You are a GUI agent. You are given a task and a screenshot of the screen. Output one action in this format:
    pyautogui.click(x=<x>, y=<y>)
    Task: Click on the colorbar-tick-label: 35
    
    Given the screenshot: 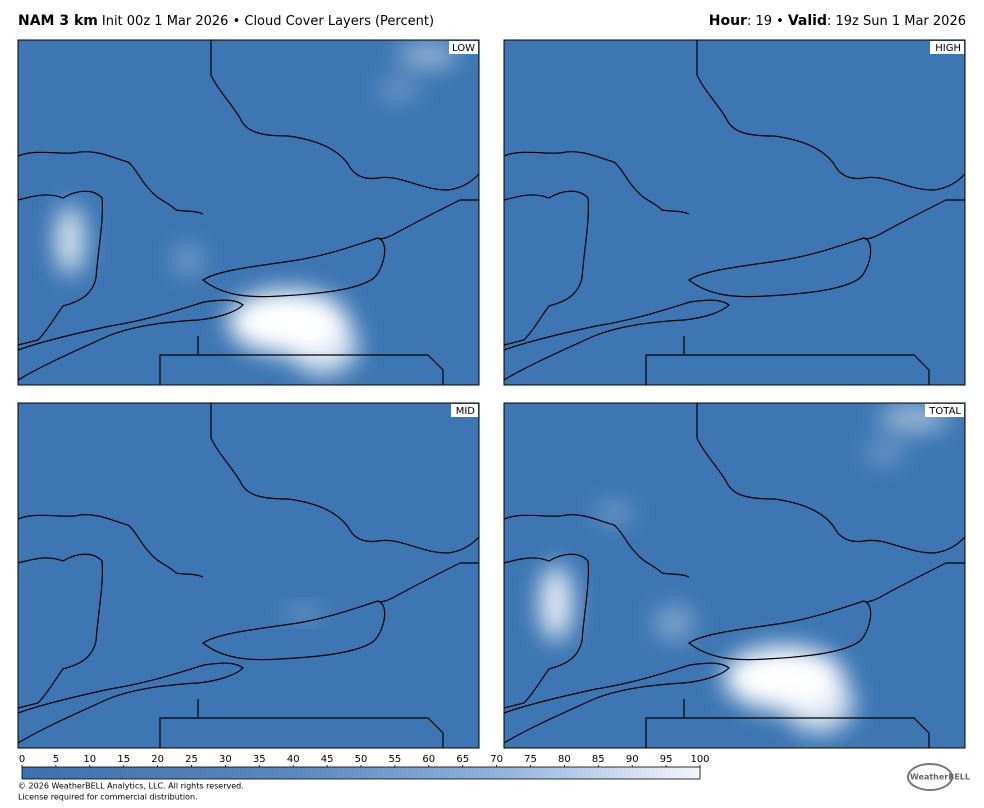 What is the action you would take?
    pyautogui.click(x=259, y=759)
    